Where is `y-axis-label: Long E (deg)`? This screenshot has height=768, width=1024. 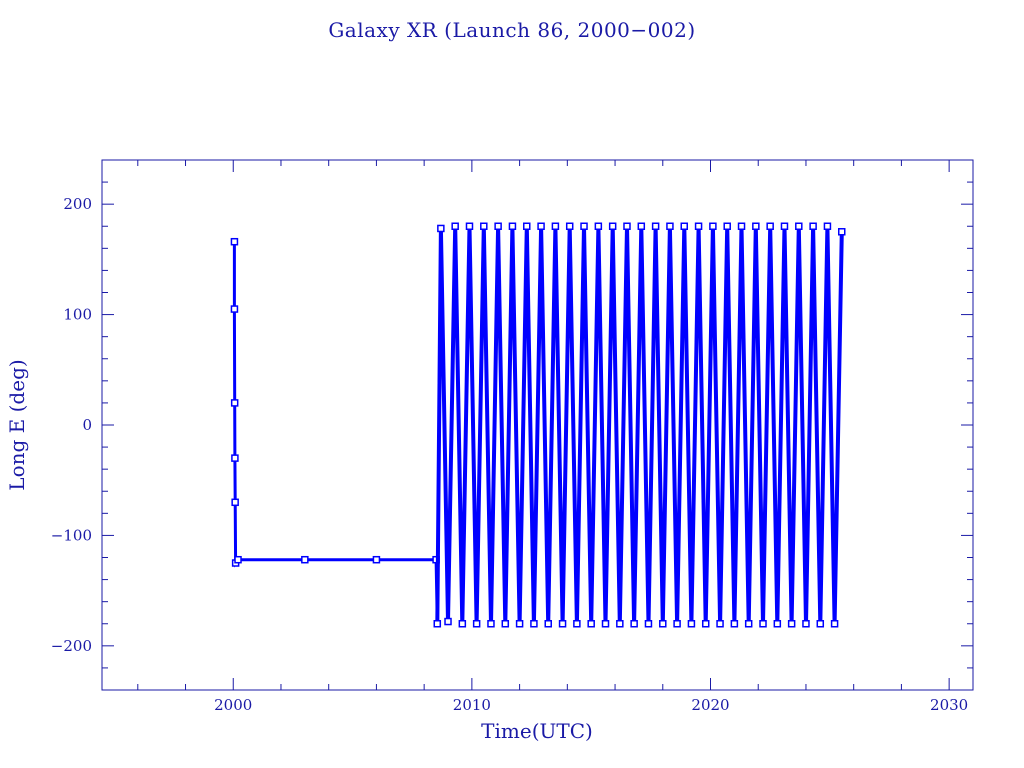
y-axis-label: Long E (deg) is located at coordinates (17, 424).